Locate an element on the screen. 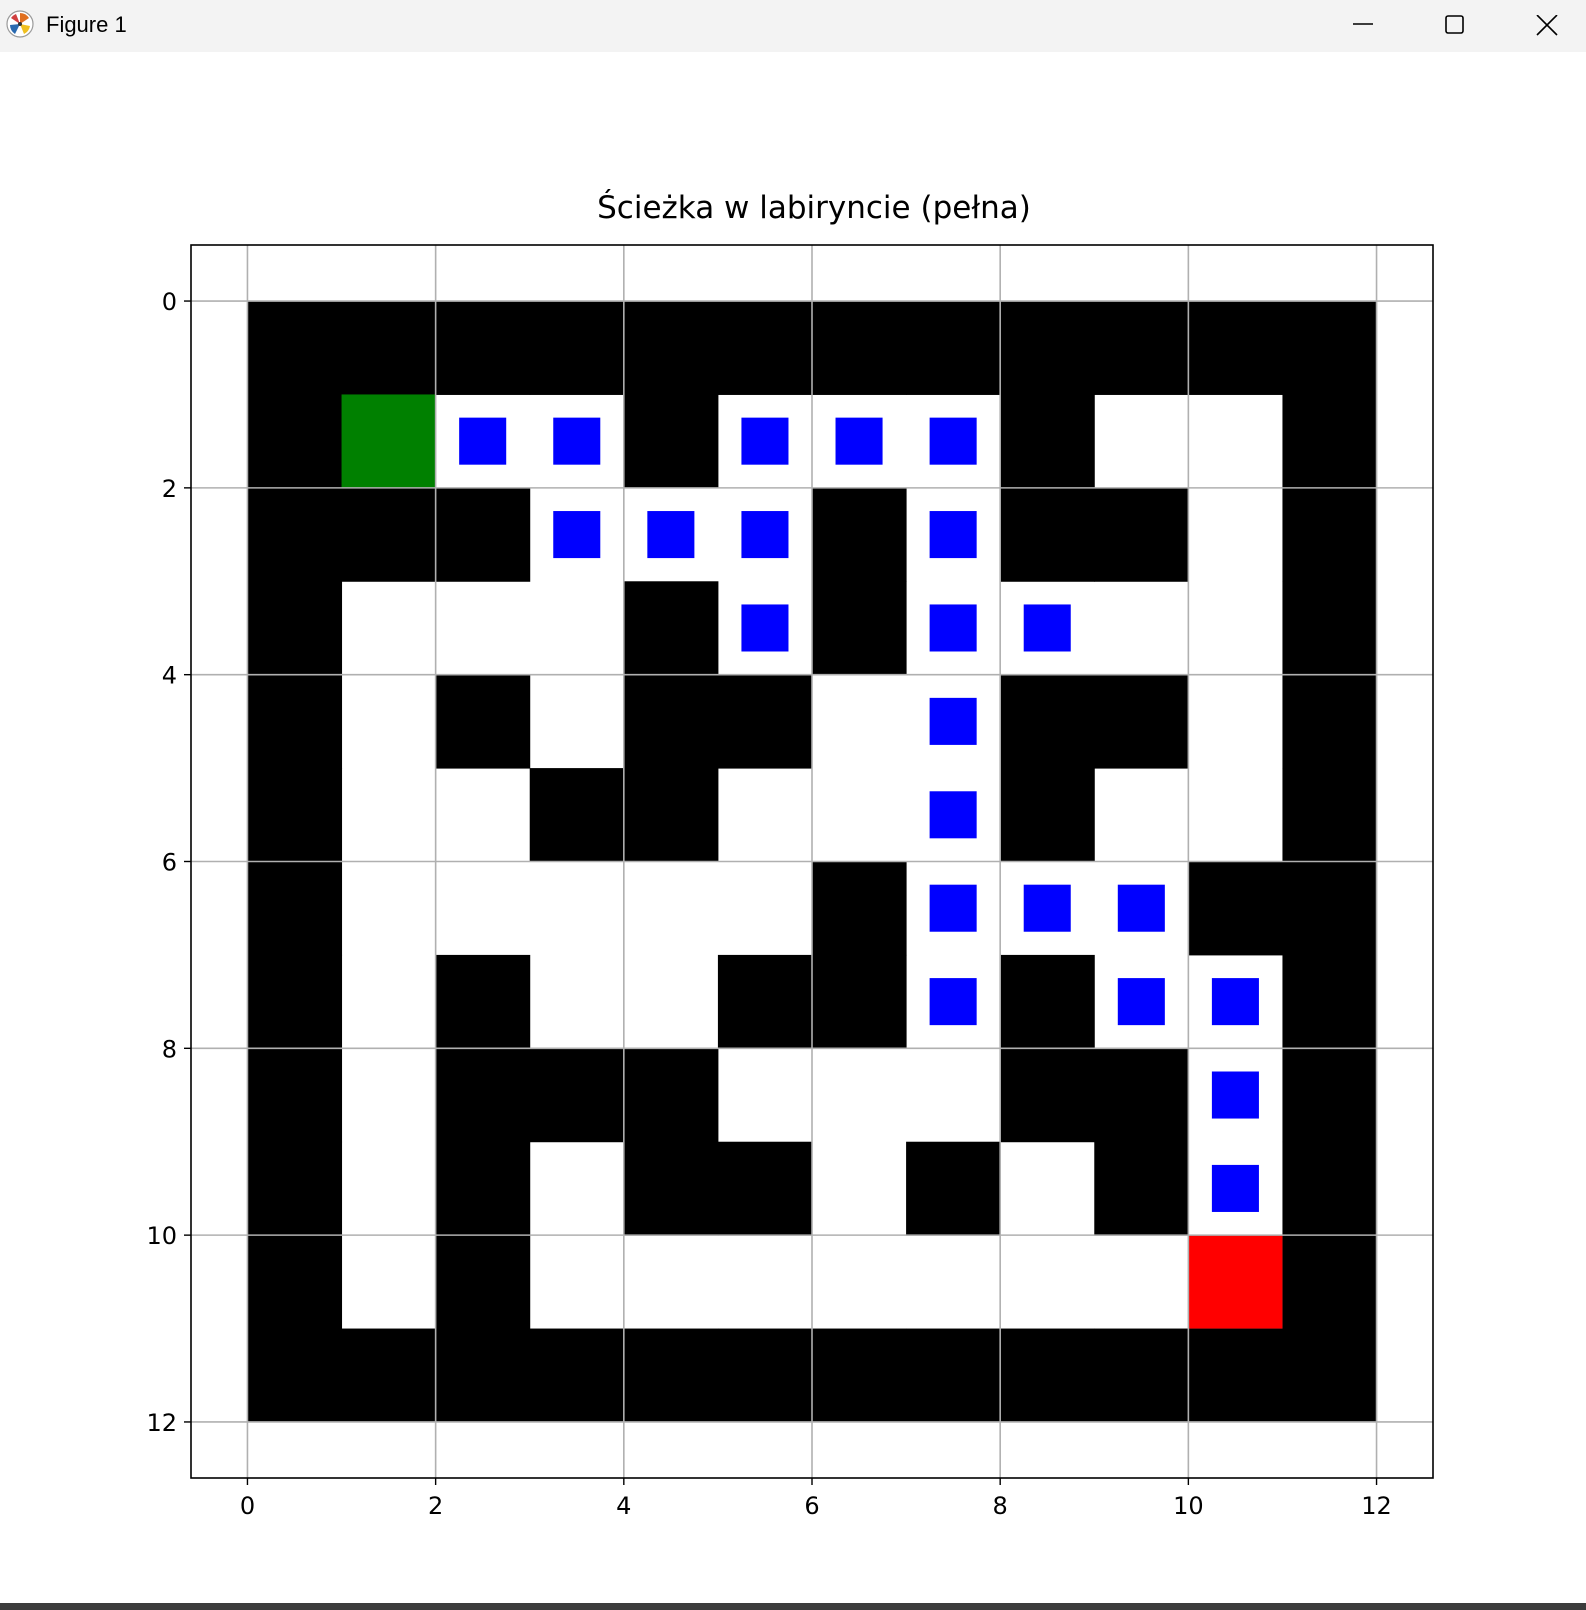 Image resolution: width=1586 pixels, height=1610 pixels. minimize-icon is located at coordinates (1363, 24).